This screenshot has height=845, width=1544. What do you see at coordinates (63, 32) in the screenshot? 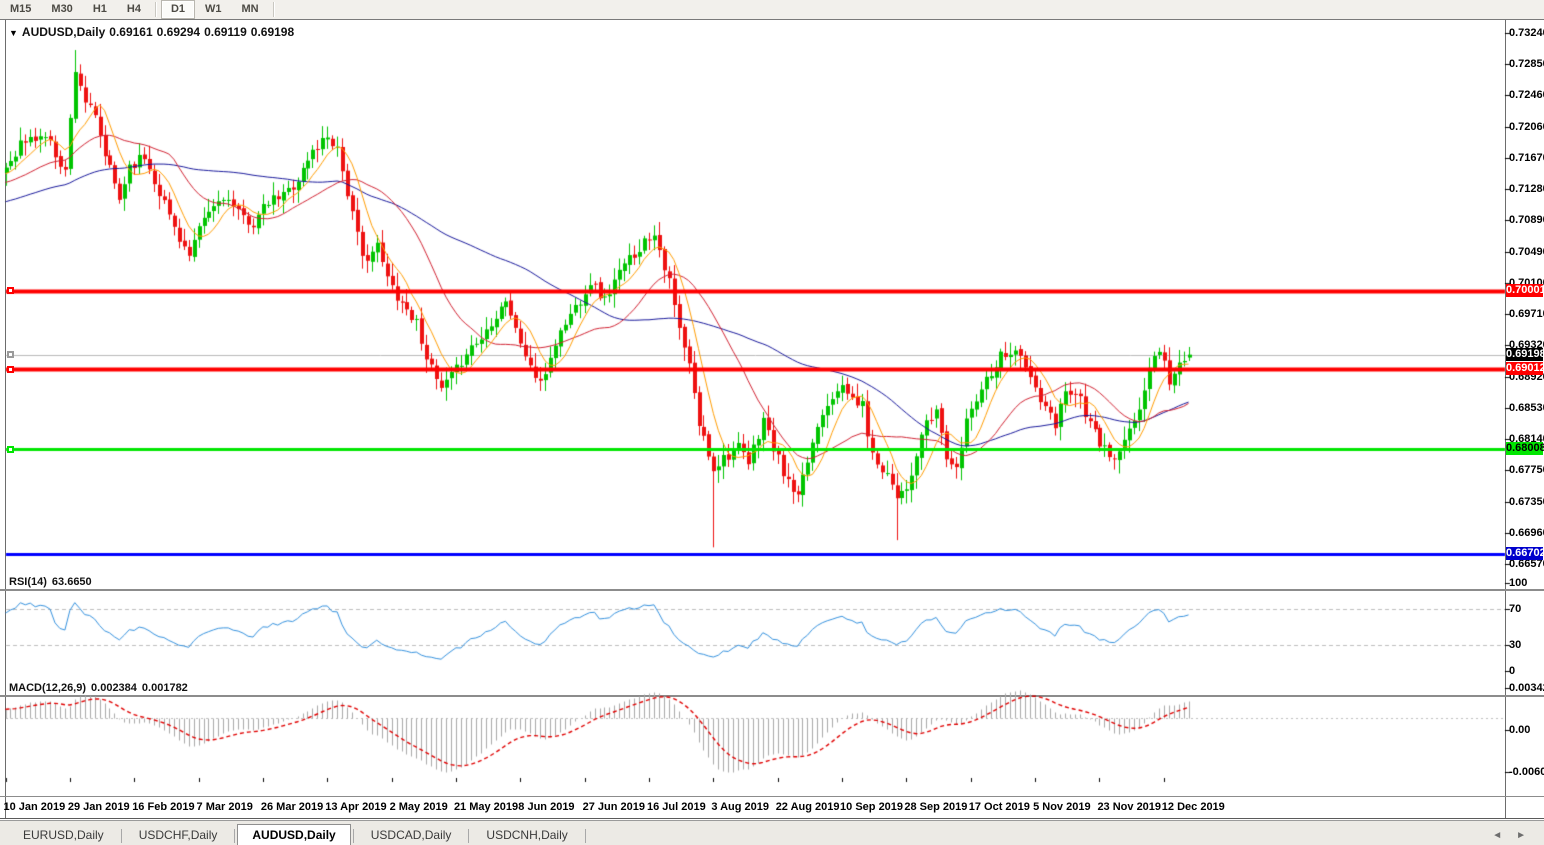
I see `chart-symbol-label: AUDUSD,Daily` at bounding box center [63, 32].